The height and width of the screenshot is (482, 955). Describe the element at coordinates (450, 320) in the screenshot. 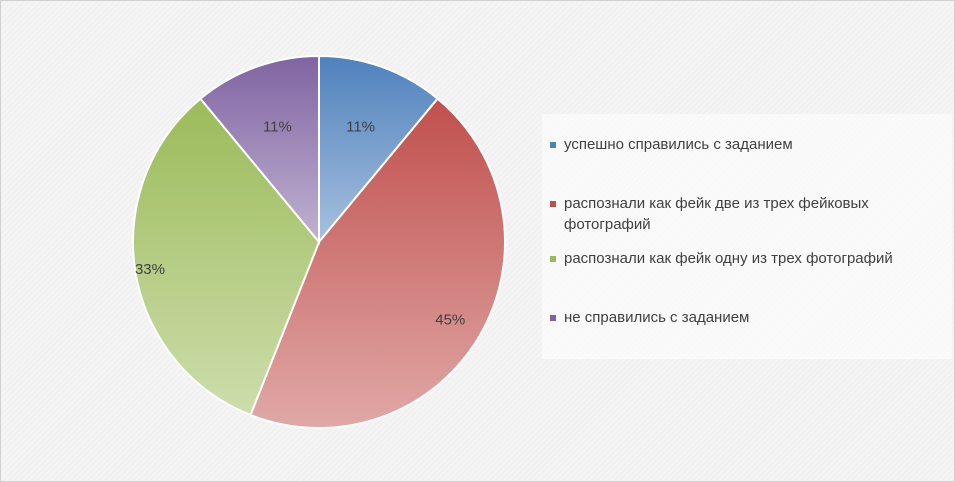

I see `slice-data-label: 45%` at that location.